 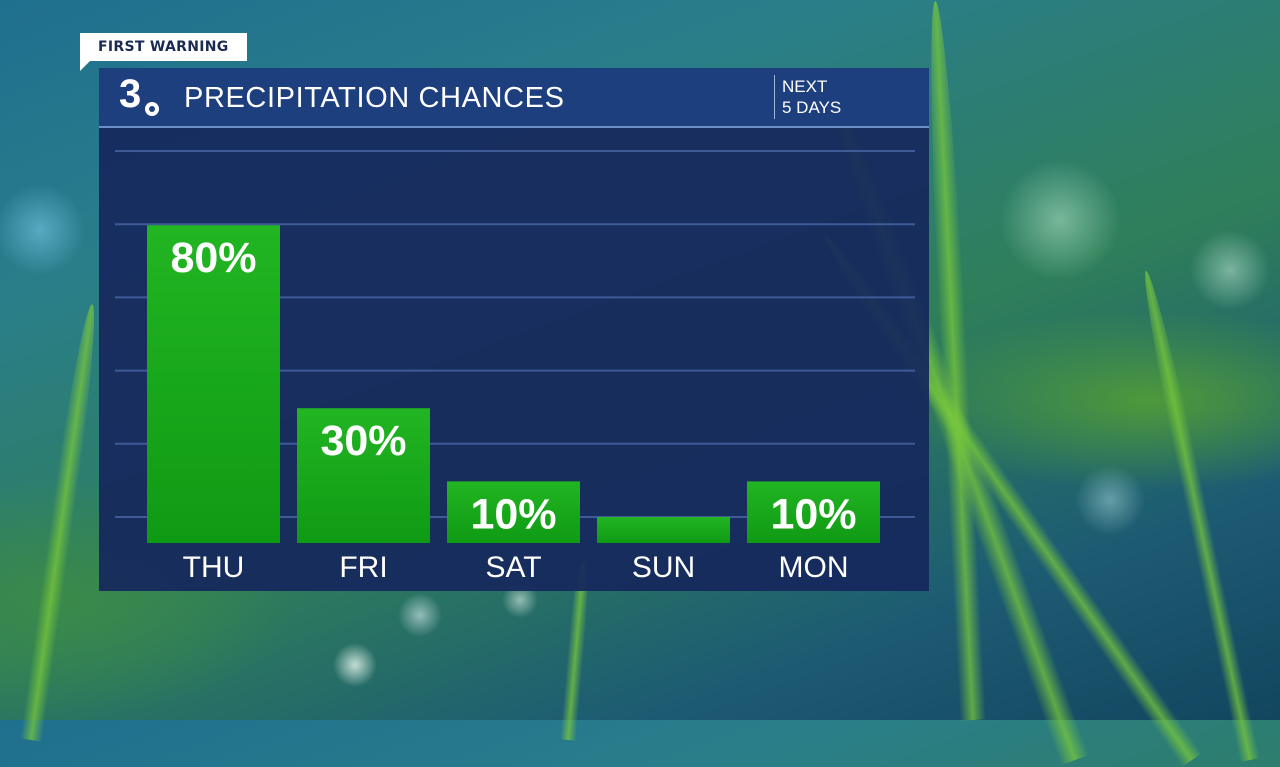 I want to click on bar-sat, so click(x=513, y=512).